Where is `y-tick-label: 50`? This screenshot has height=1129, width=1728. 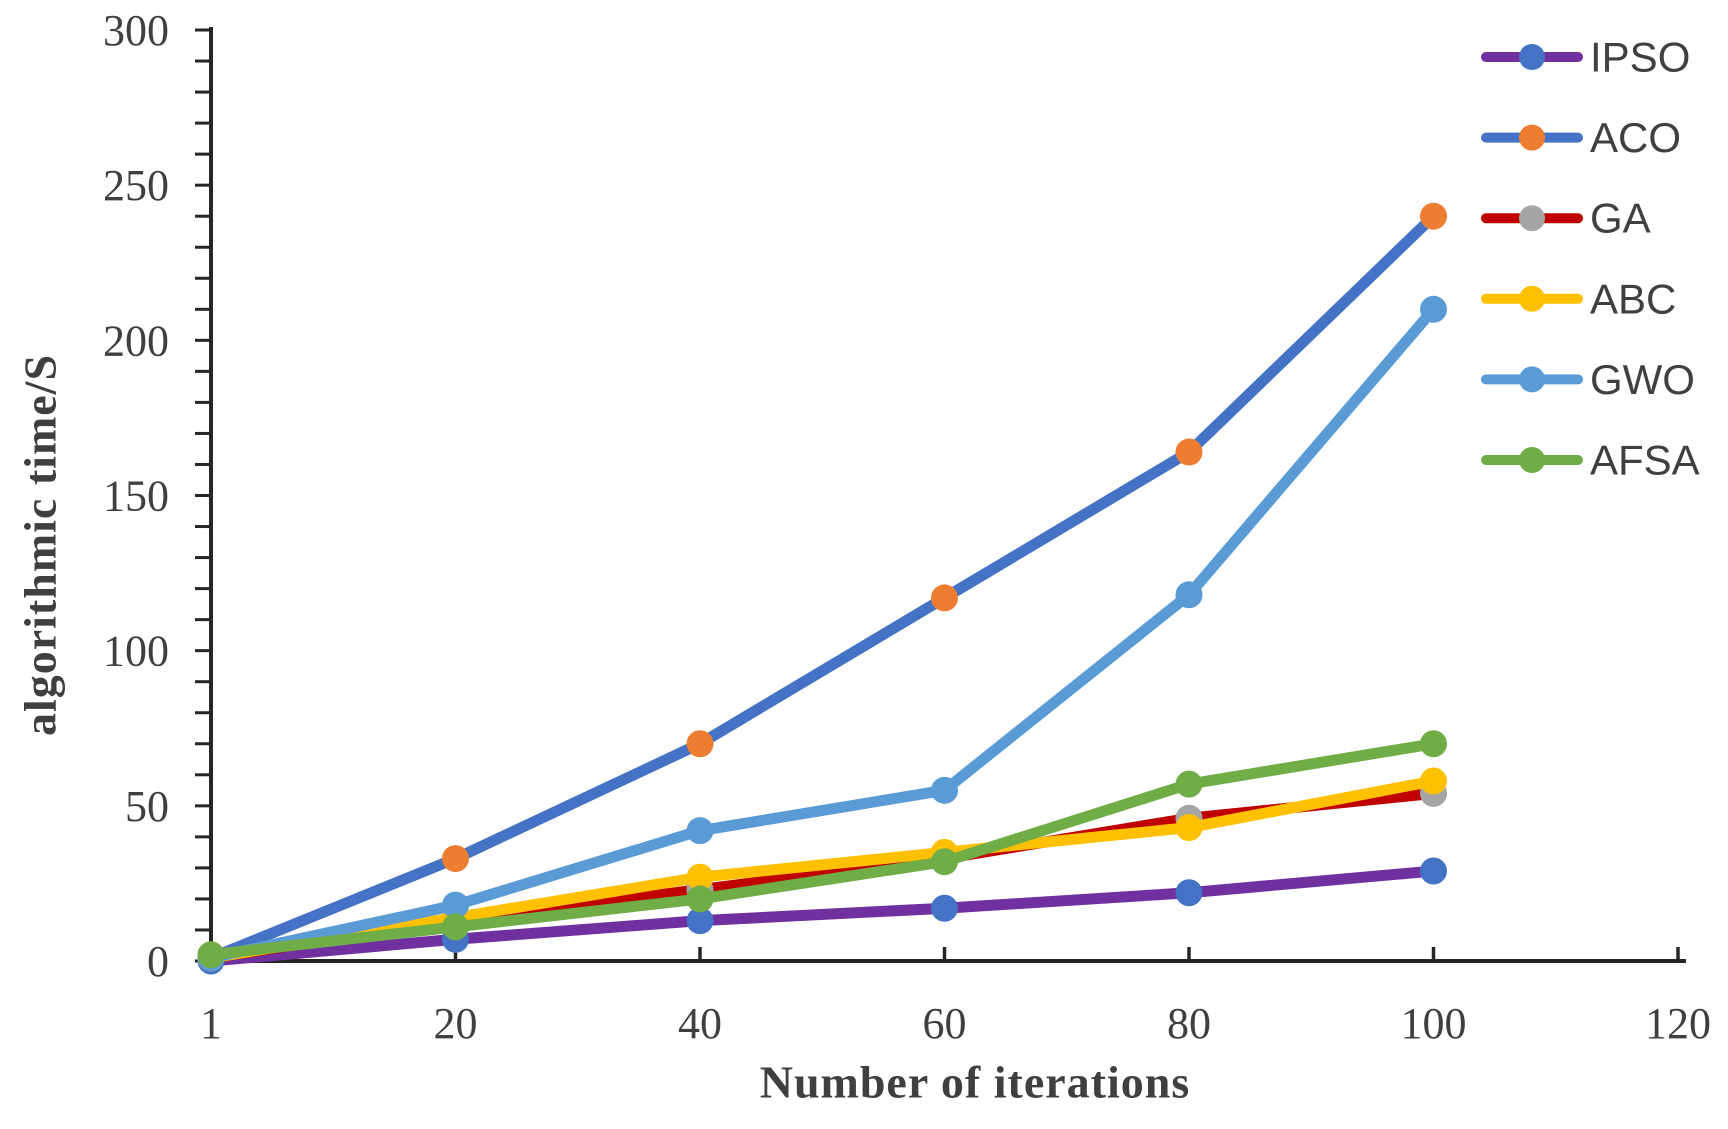
y-tick-label: 50 is located at coordinates (147, 806).